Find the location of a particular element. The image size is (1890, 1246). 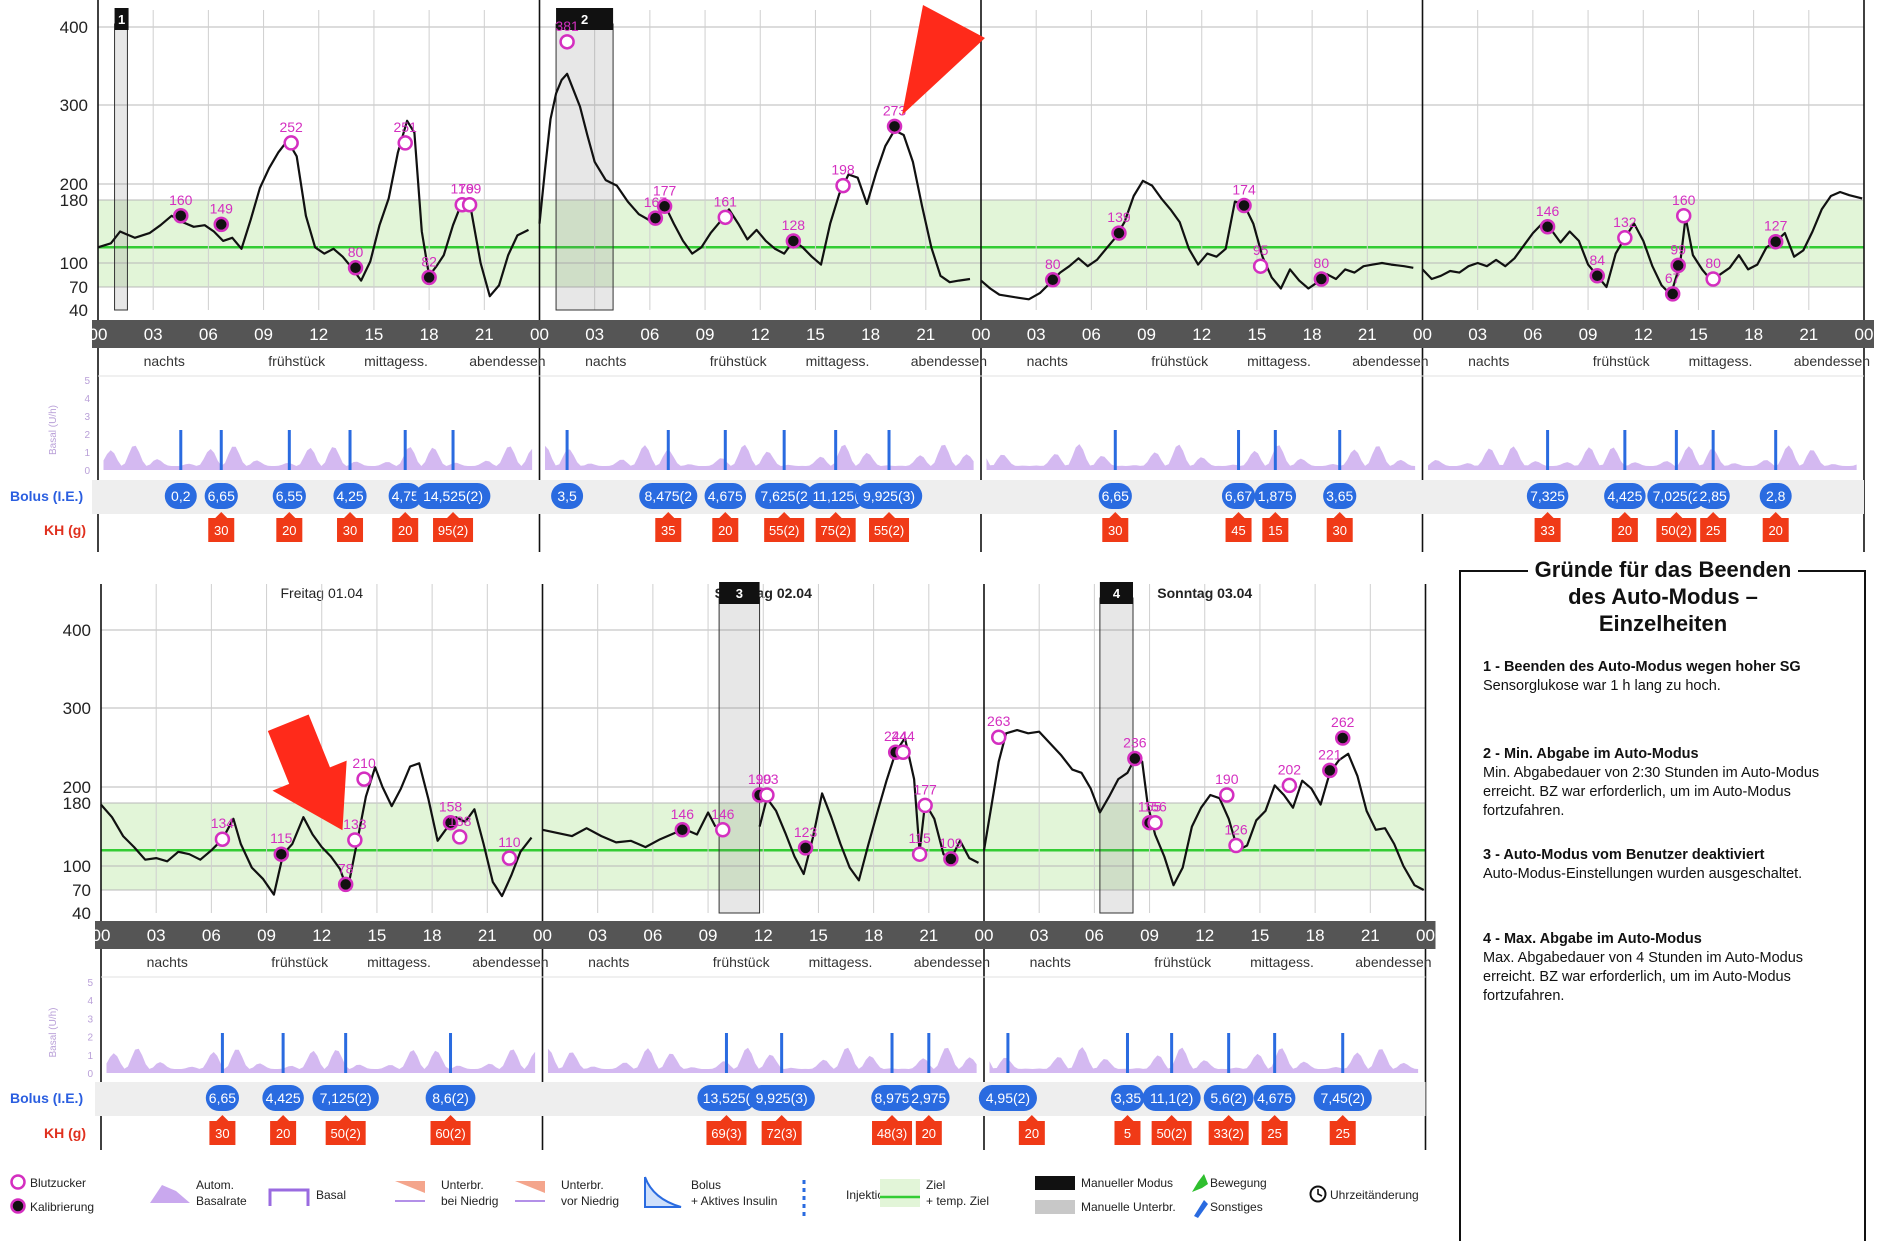

legend-label: vor Niedrig is located at coordinates (590, 1201).